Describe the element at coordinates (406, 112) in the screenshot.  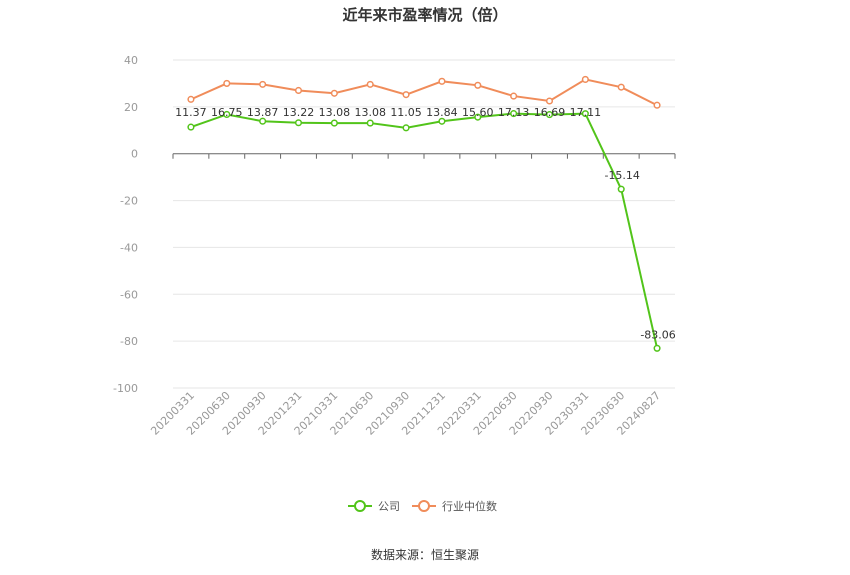
I see `data-label: 11.05` at that location.